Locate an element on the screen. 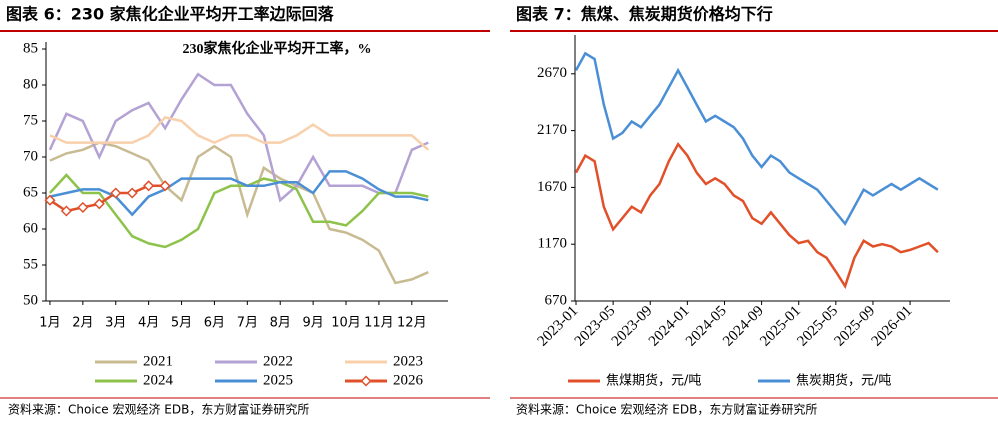 This screenshot has height=422, width=998. legend-label: 2025 is located at coordinates (278, 380).